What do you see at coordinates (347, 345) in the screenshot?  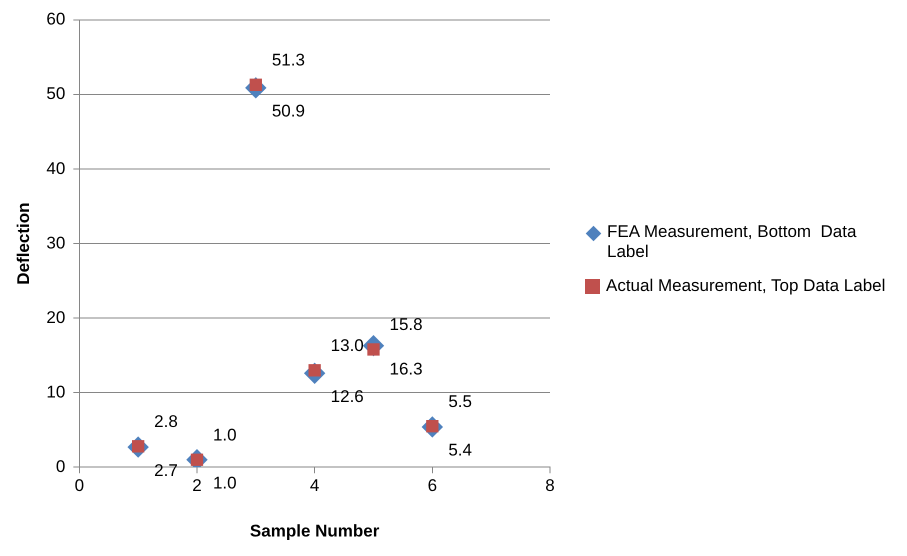 I see `data-label: 13.0` at bounding box center [347, 345].